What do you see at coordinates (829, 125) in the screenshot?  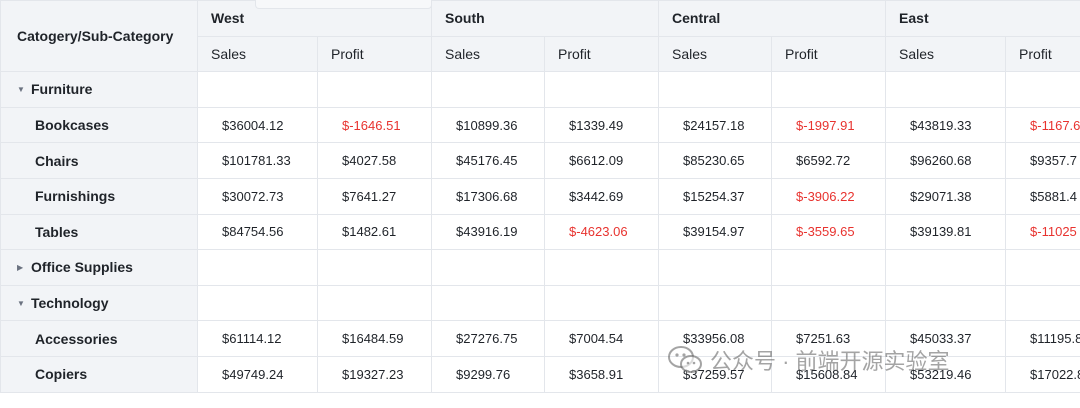 I see `profit-cell: $-1997.91` at bounding box center [829, 125].